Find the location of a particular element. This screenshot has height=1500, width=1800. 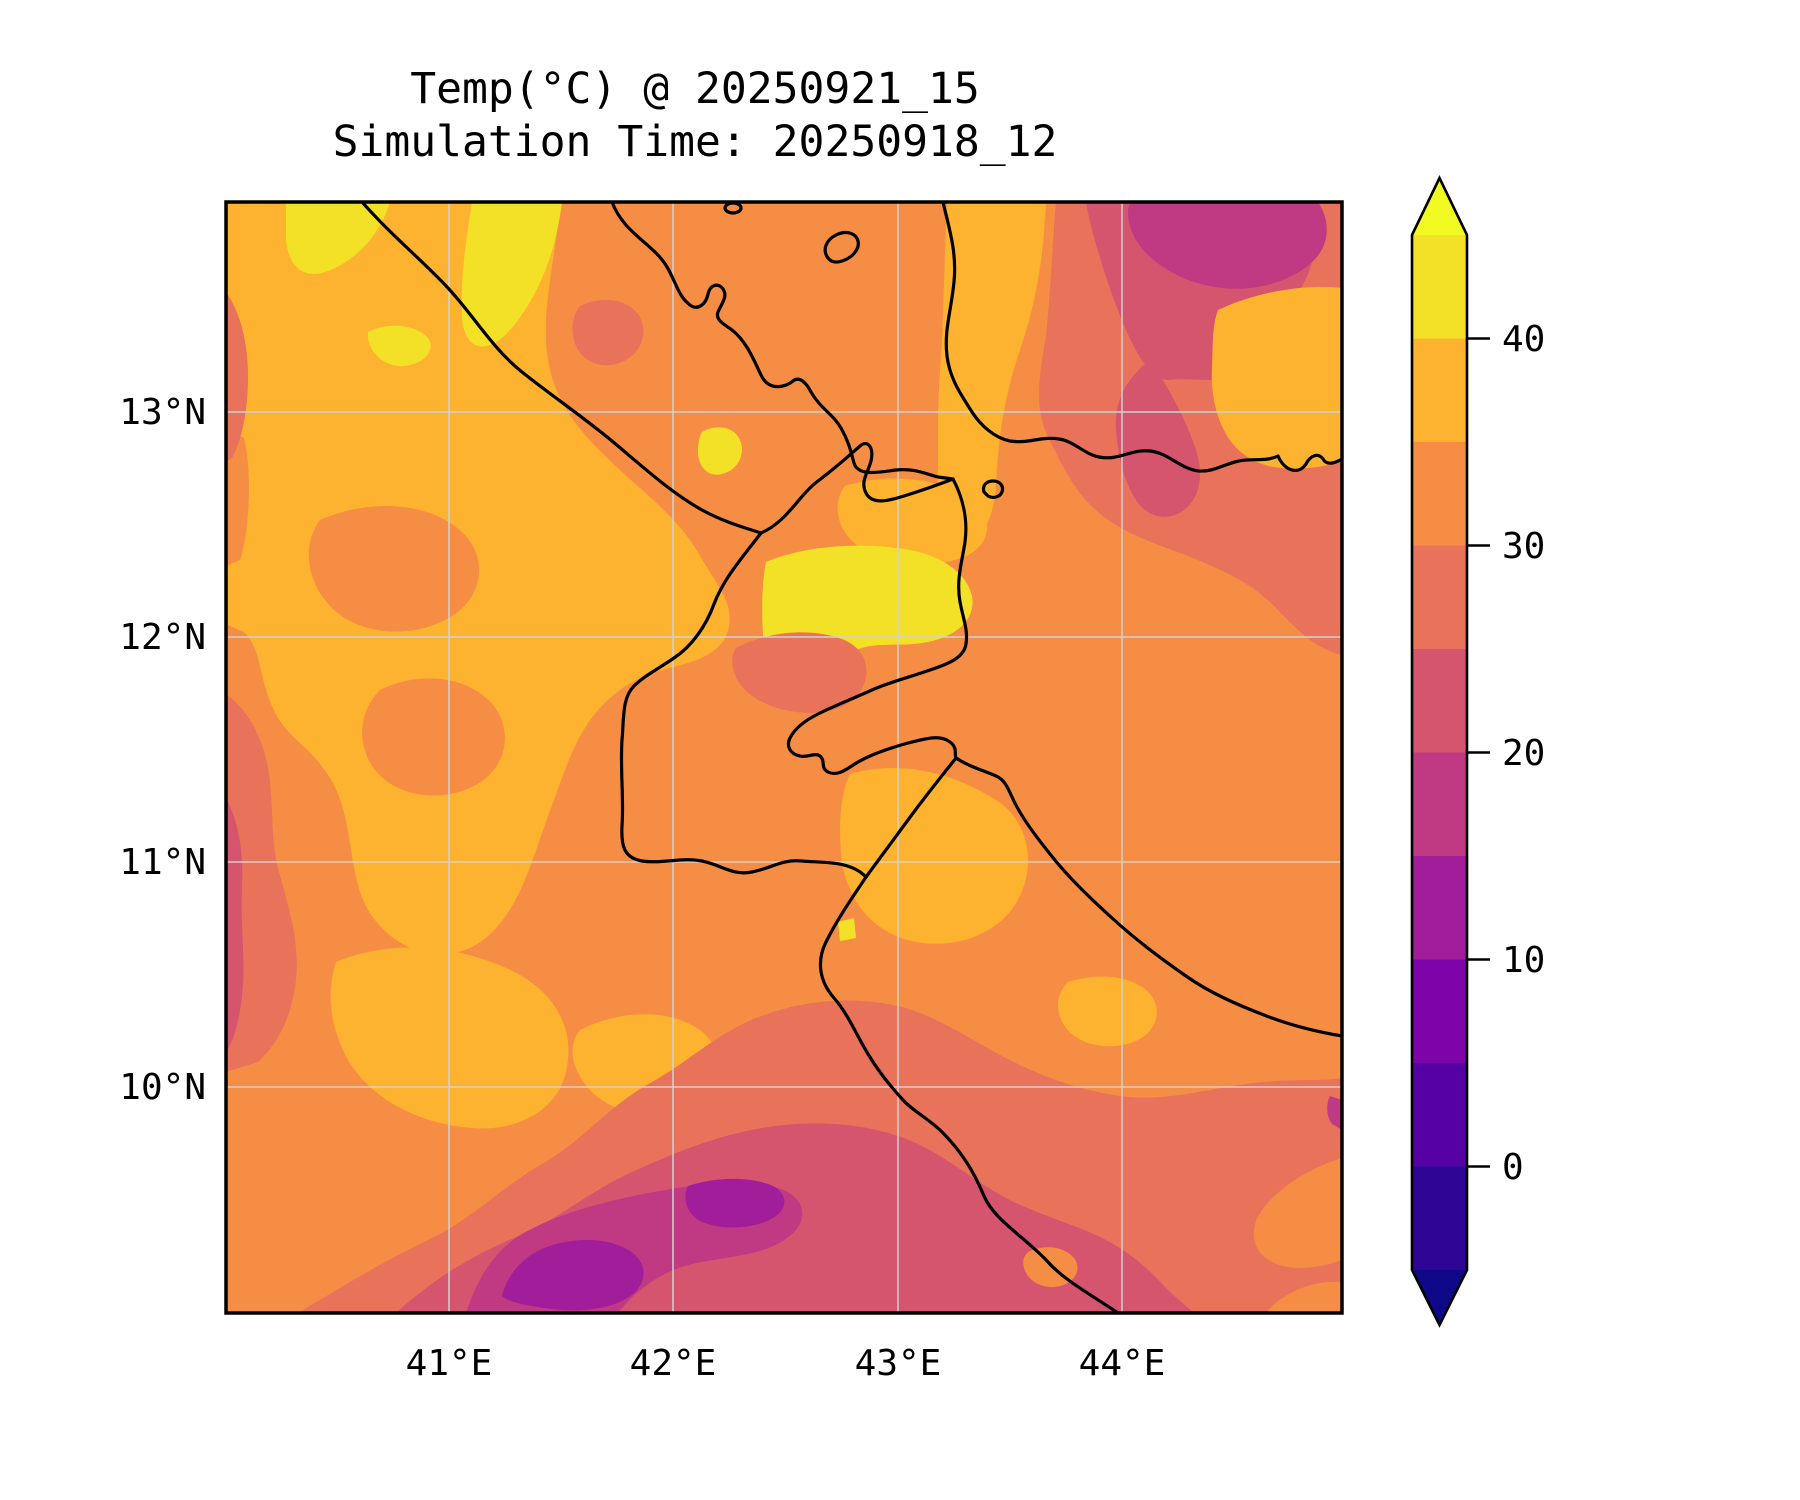

coastline-yemen is located at coordinates (1141, 337).